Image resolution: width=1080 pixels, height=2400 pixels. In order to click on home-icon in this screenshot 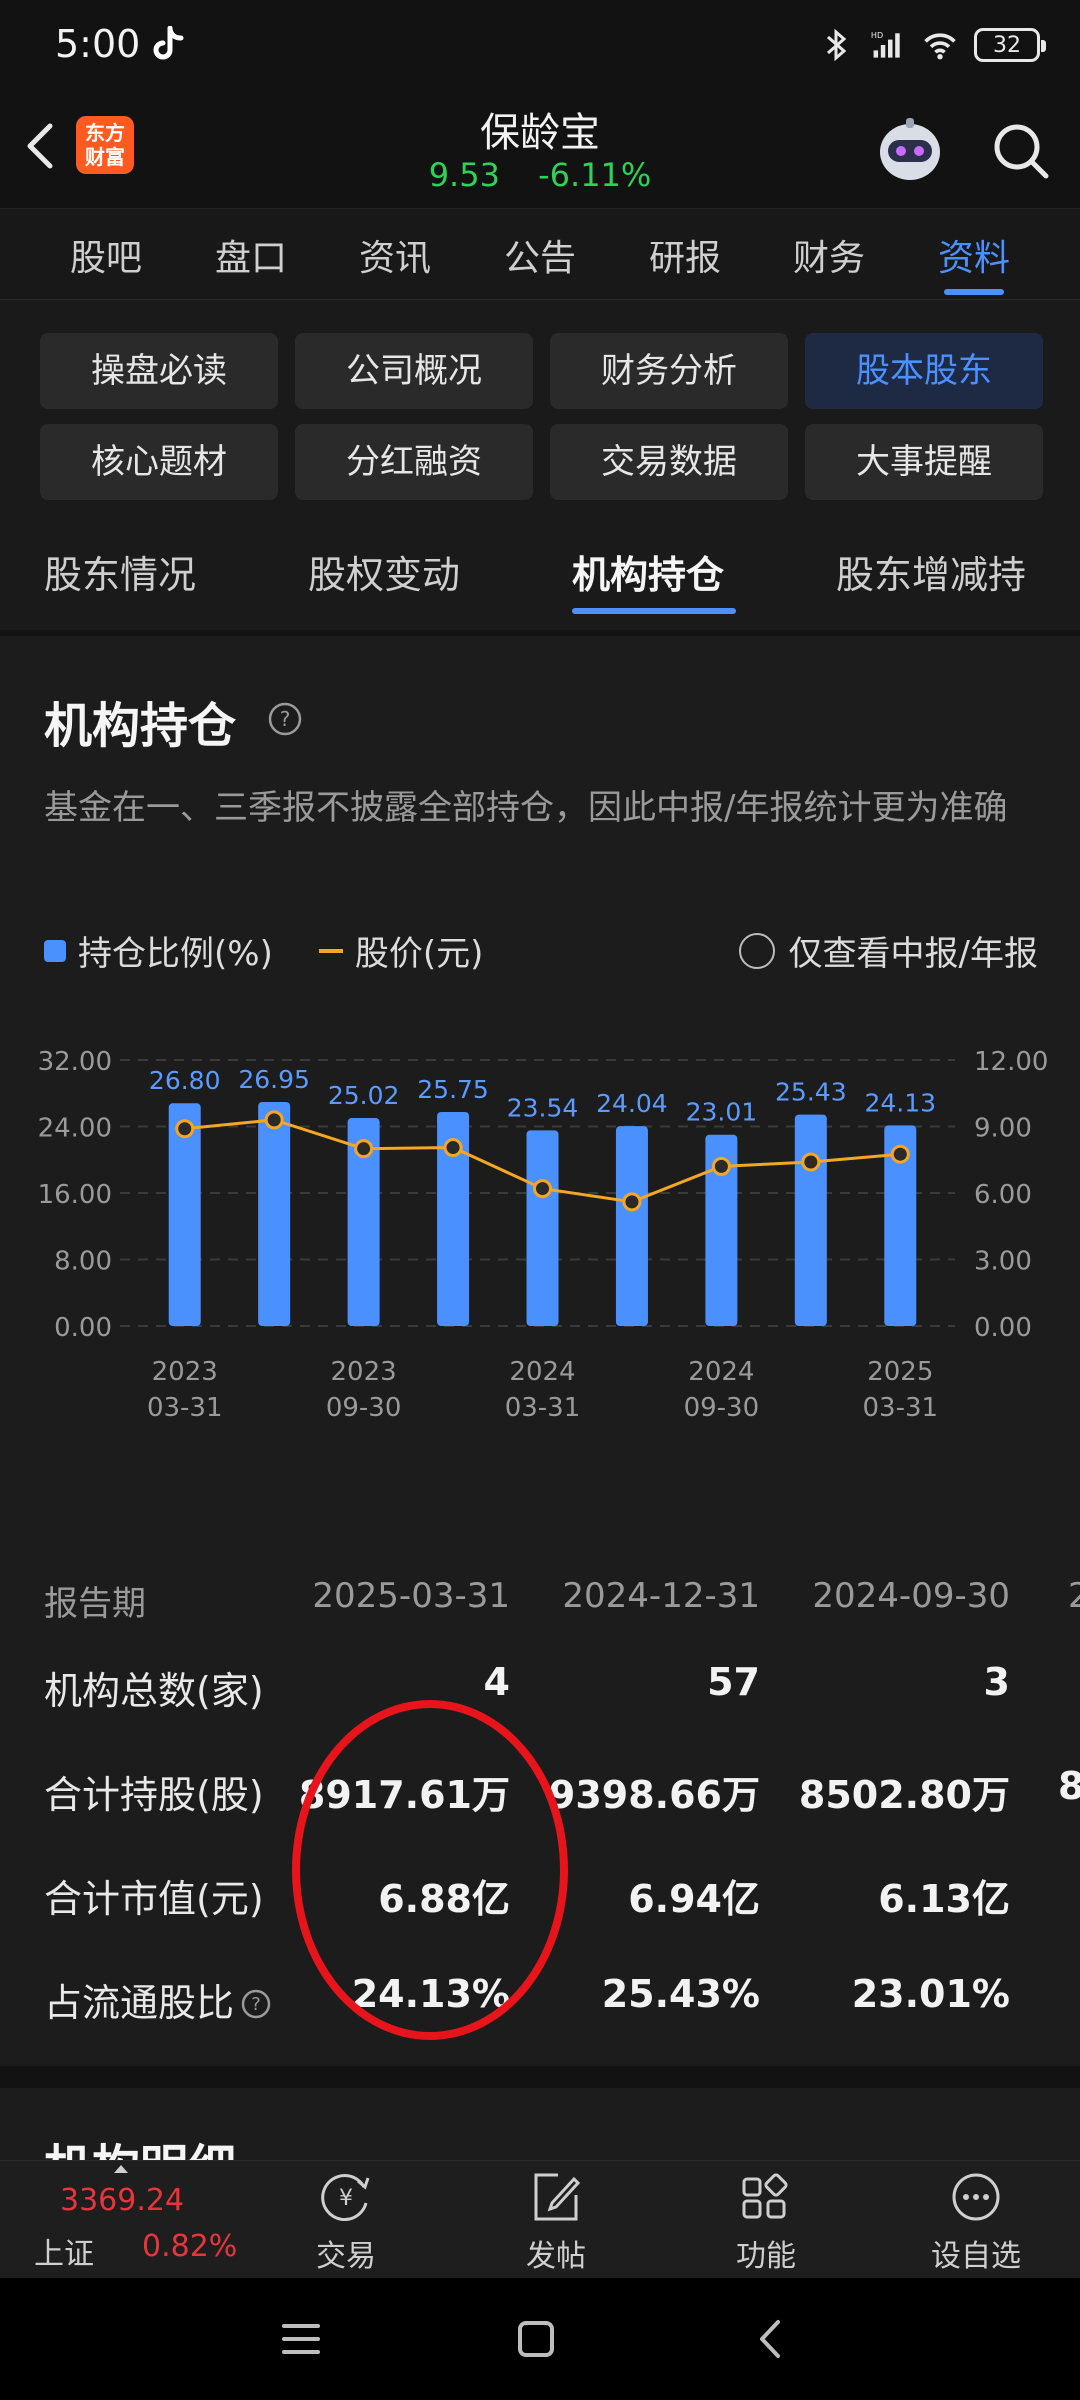, I will do `click(536, 2339)`.